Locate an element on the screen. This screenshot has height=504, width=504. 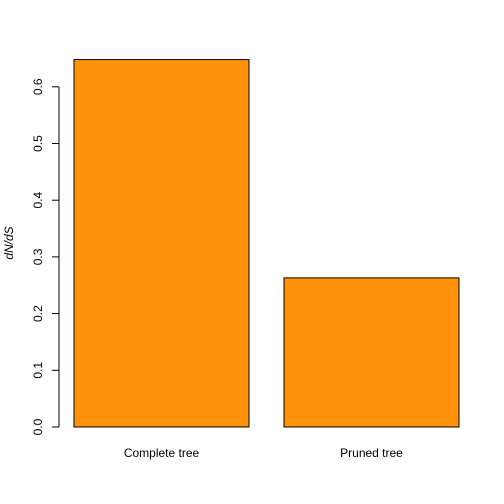
y-tick-label: 0.5 is located at coordinates (38, 143).